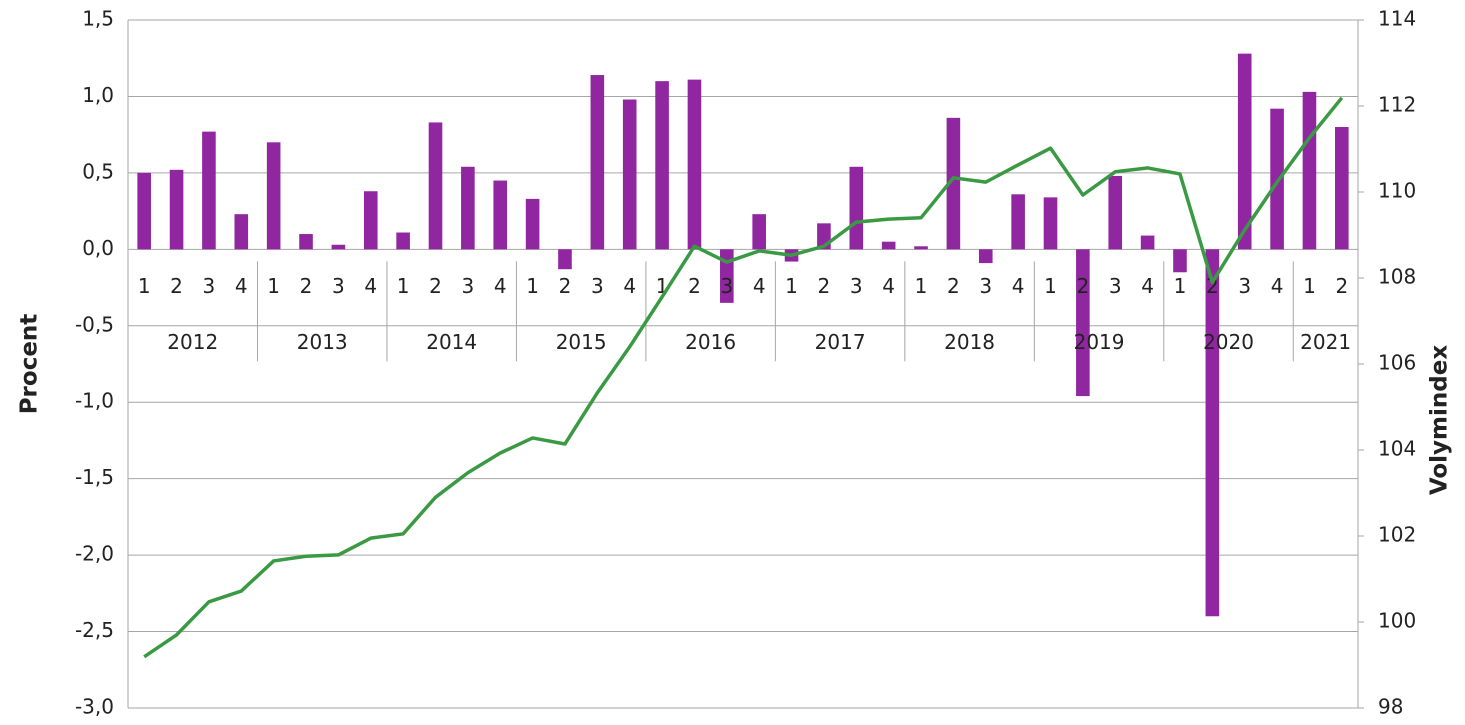 Image resolution: width=1465 pixels, height=725 pixels. I want to click on y2-tick-label: 104, so click(1397, 449).